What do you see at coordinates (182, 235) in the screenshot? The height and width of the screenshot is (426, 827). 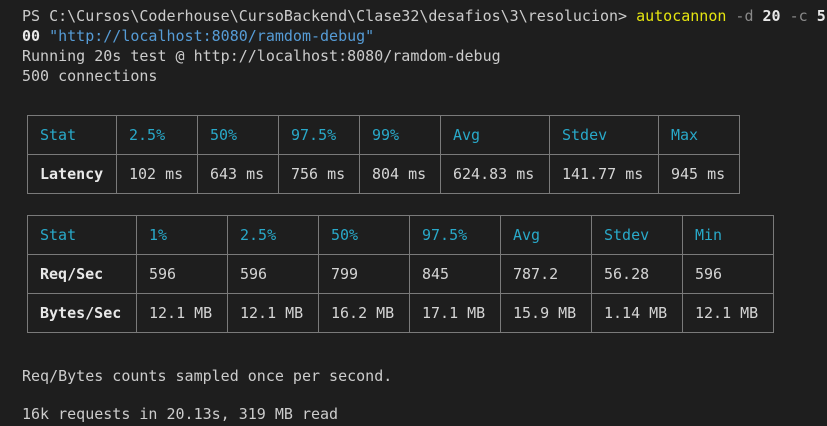 I see `header-cell: 1%` at bounding box center [182, 235].